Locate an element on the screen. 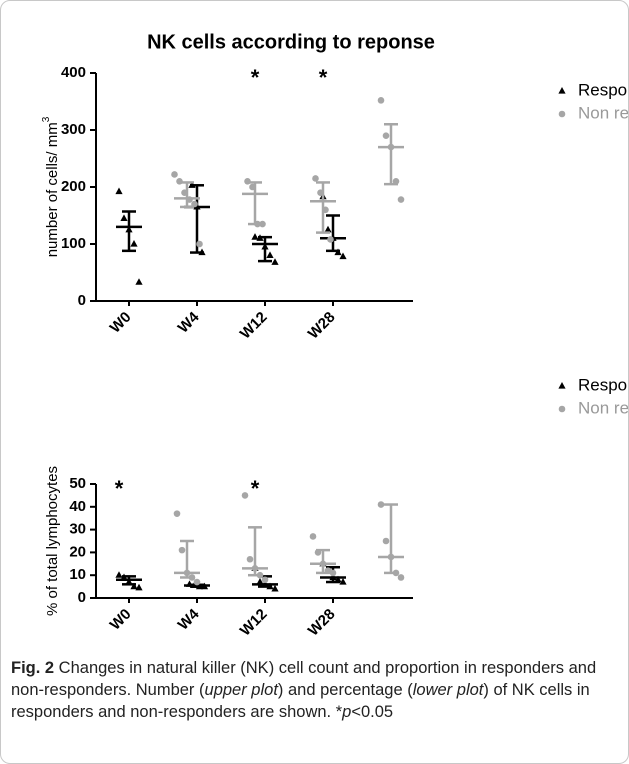 This screenshot has height=764, width=629. caption-text: lower plot is located at coordinates (448, 690).